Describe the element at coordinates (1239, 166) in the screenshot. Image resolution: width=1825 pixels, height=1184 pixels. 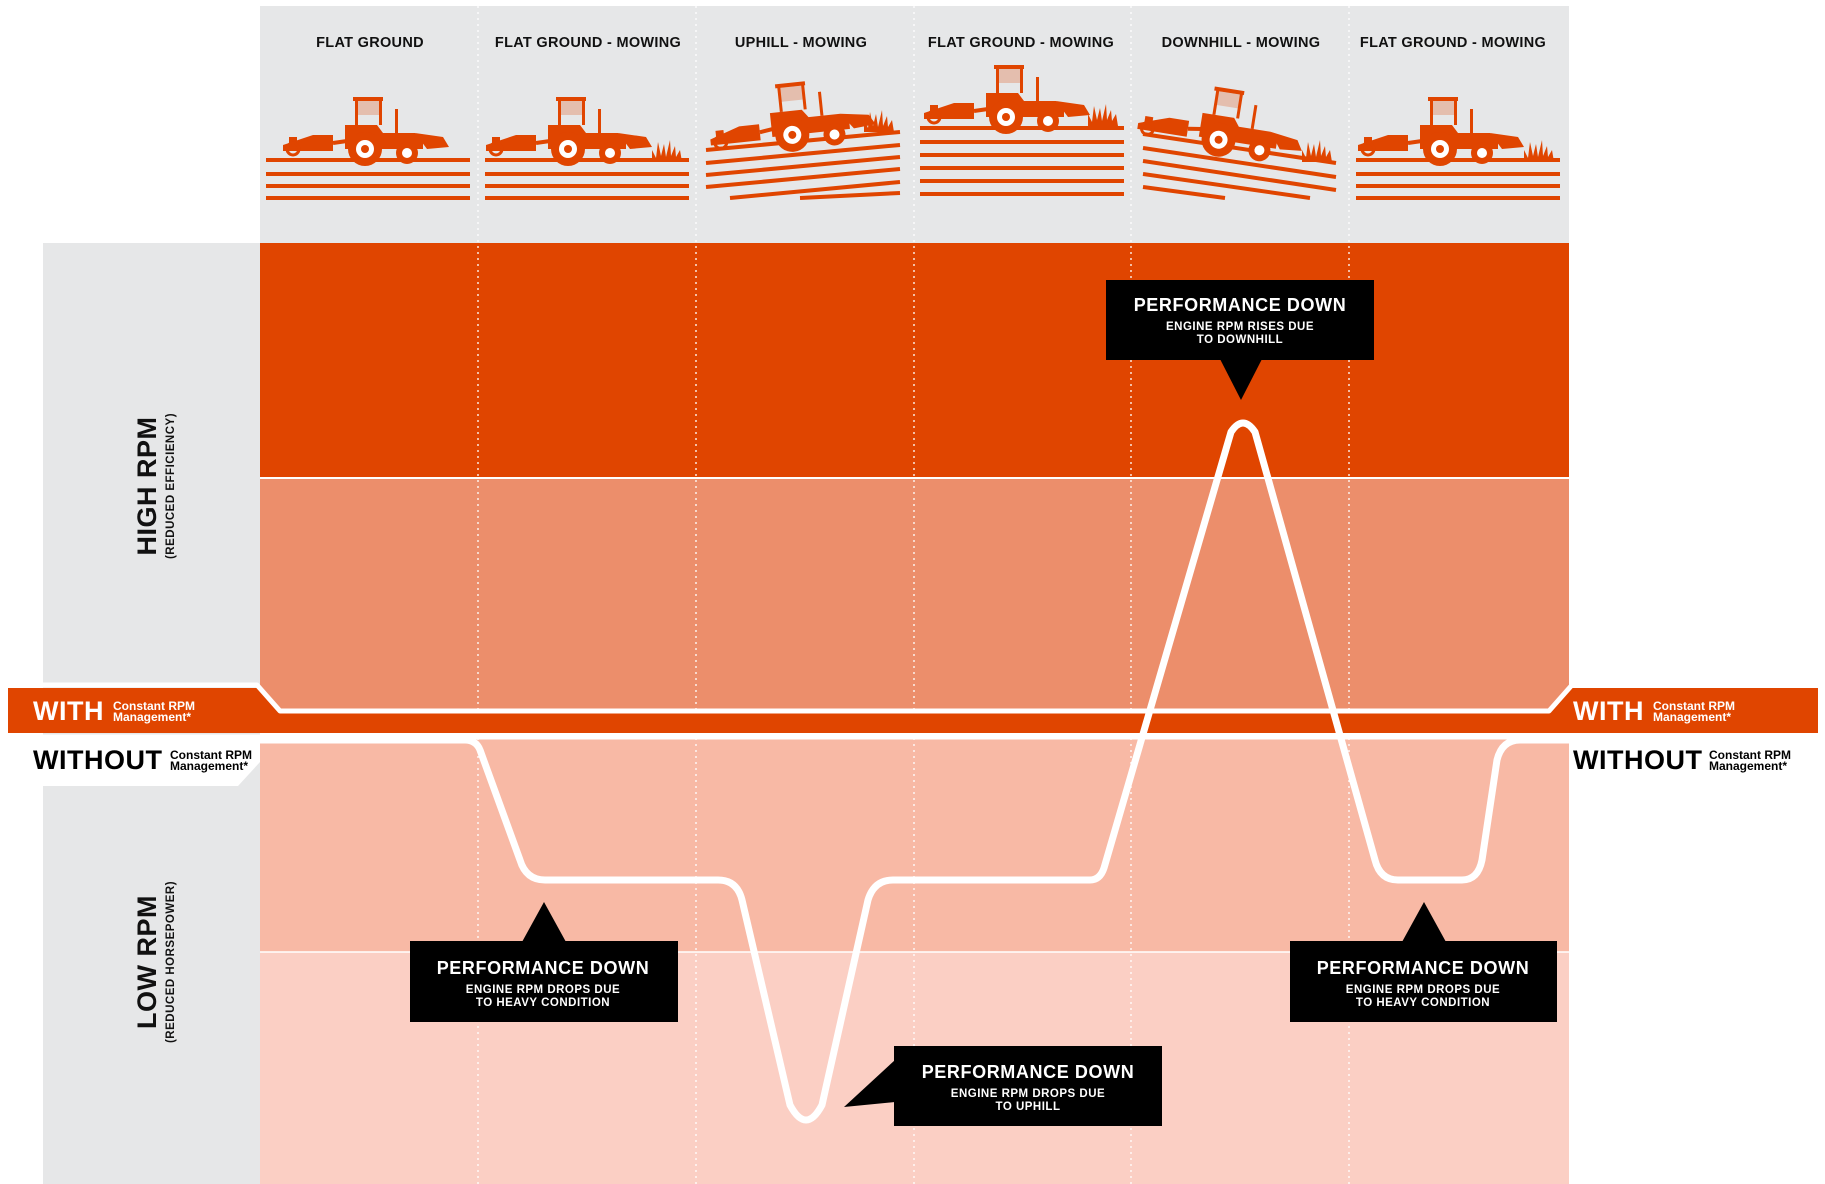
I see `downhill-ground-icon` at that location.